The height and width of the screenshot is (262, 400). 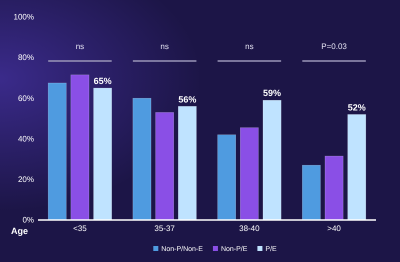 What do you see at coordinates (80, 228) in the screenshot?
I see `x-tick-label: <35` at bounding box center [80, 228].